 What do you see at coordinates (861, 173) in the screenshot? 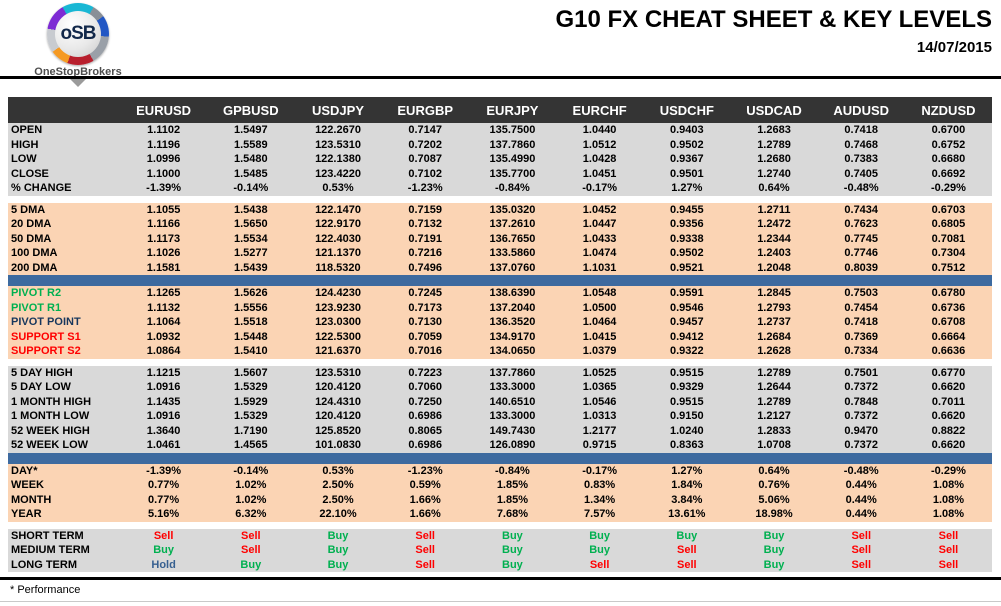
I see `value-cell: 0.7405` at bounding box center [861, 173].